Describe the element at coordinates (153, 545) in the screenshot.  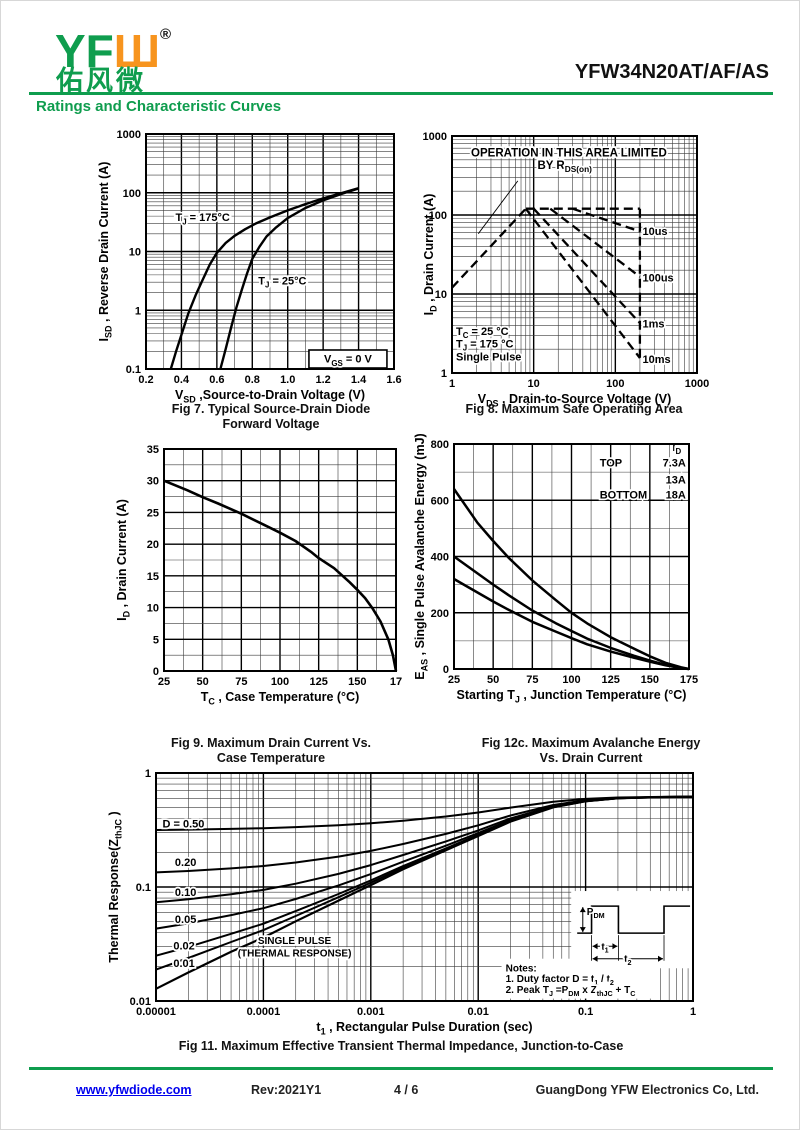
I see `svg-text: 20` at that location.